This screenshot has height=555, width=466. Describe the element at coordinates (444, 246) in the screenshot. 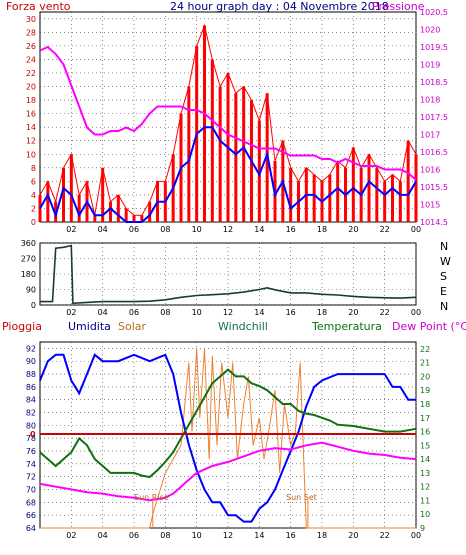

I see `dir-label-n-top: N` at that location.